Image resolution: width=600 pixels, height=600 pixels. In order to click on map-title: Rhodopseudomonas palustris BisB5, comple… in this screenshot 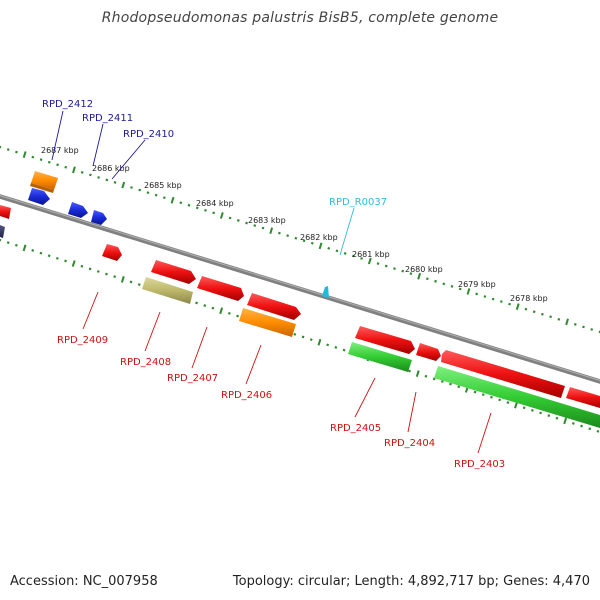, I will do `click(300, 18)`.